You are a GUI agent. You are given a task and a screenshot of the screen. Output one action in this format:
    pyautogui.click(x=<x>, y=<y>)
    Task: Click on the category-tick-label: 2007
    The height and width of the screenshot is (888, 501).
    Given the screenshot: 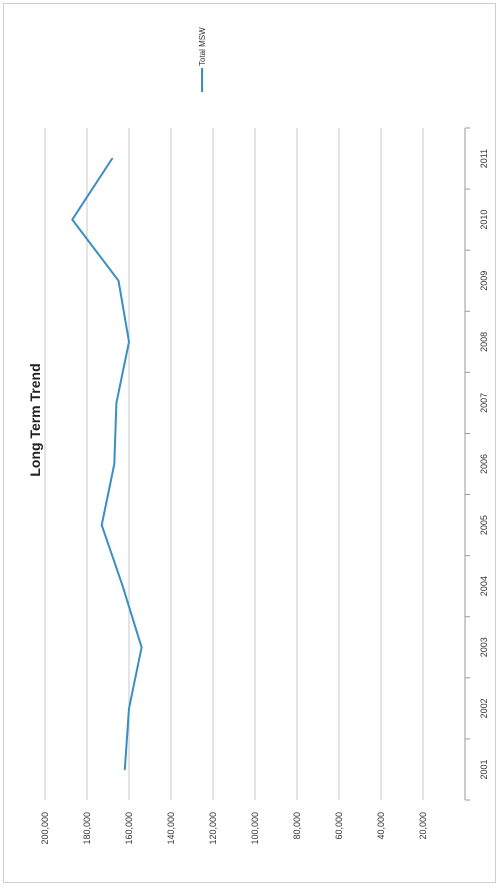 What is the action you would take?
    pyautogui.click(x=484, y=403)
    